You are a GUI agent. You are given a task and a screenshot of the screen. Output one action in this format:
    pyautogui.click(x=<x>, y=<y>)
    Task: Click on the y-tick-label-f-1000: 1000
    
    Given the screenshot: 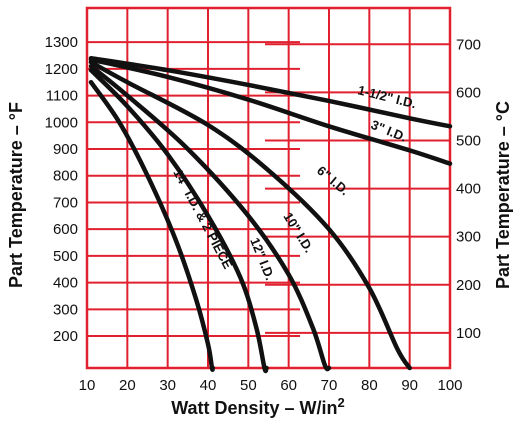 What is the action you would take?
    pyautogui.click(x=61, y=122)
    